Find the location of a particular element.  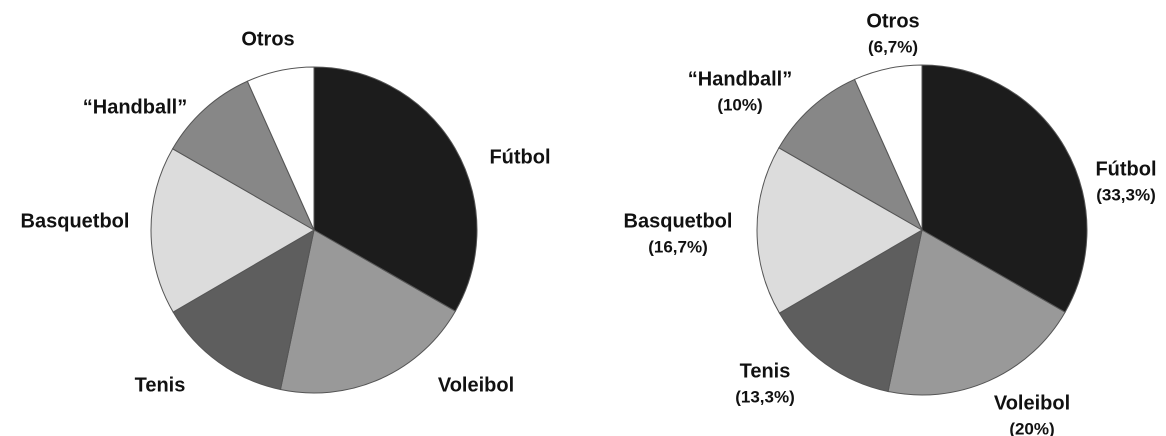

slice-value-label: (10%) is located at coordinates (739, 104).